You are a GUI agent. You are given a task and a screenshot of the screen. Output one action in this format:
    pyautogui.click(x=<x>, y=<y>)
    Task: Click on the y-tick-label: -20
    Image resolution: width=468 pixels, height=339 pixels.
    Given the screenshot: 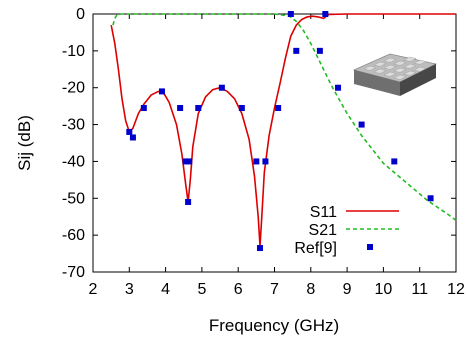 What is the action you would take?
    pyautogui.click(x=73, y=88)
    